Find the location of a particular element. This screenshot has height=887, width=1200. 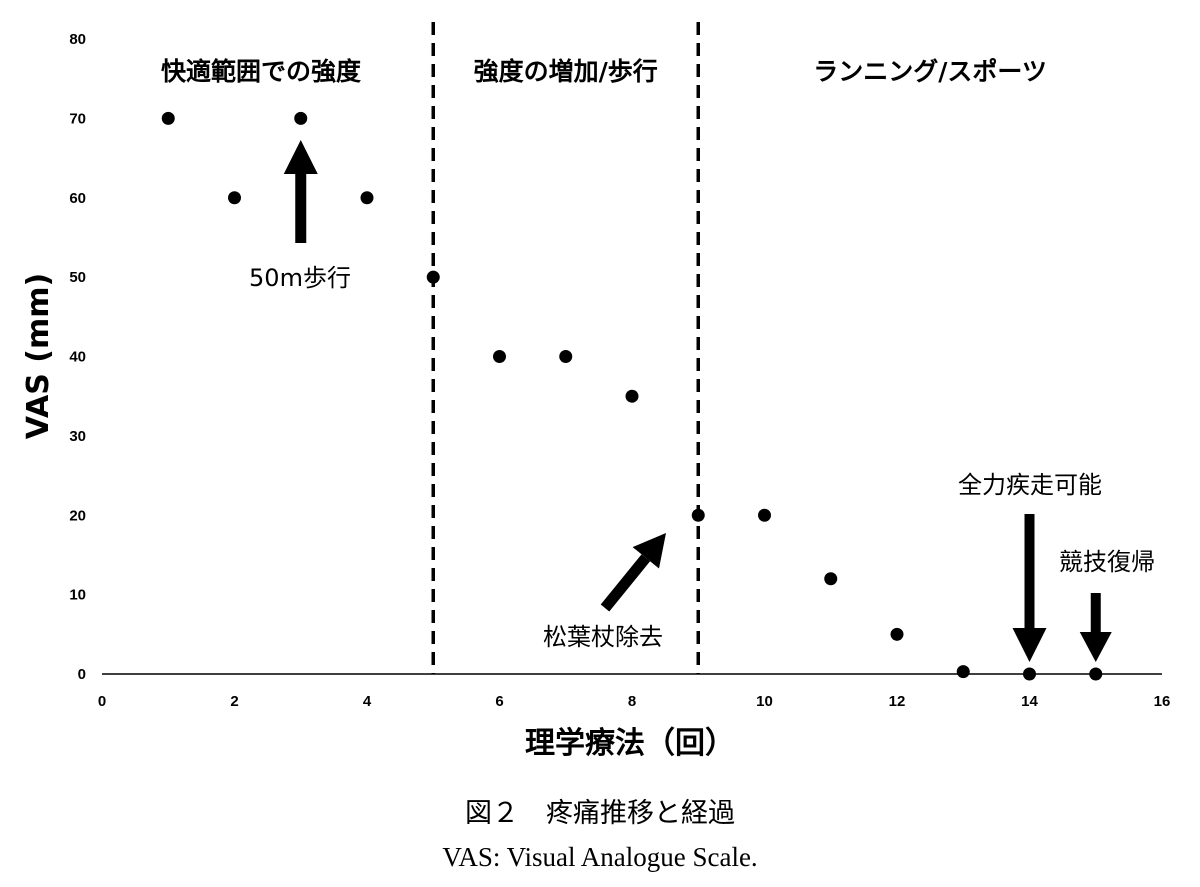

x-tick-label: 0 is located at coordinates (102, 701).